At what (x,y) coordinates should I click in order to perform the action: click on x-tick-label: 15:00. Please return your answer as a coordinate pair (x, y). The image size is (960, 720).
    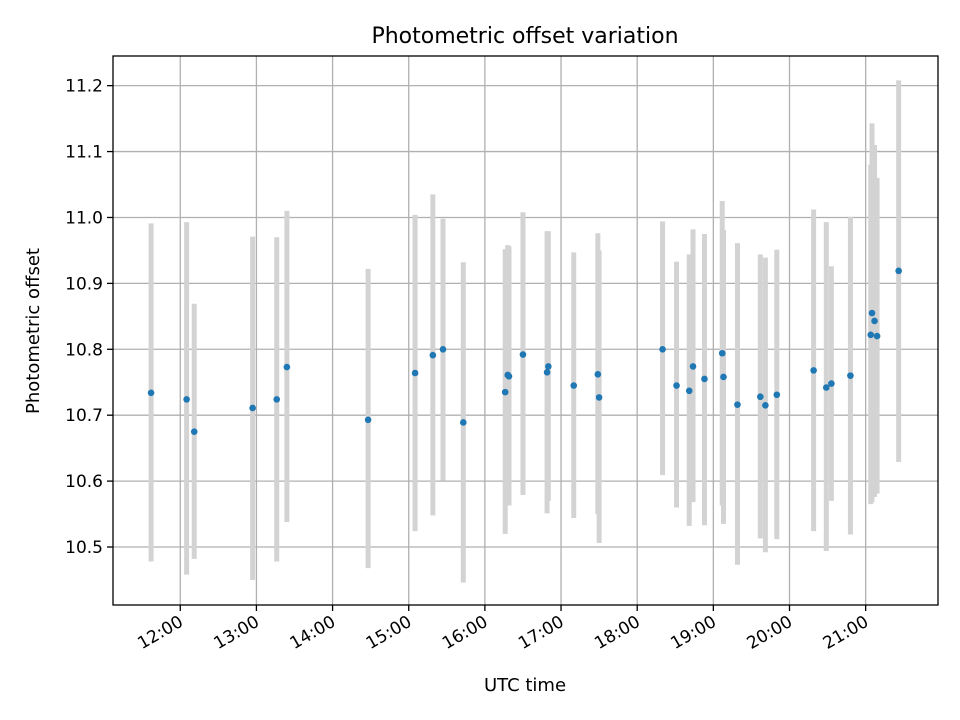
    Looking at the image, I should click on (389, 633).